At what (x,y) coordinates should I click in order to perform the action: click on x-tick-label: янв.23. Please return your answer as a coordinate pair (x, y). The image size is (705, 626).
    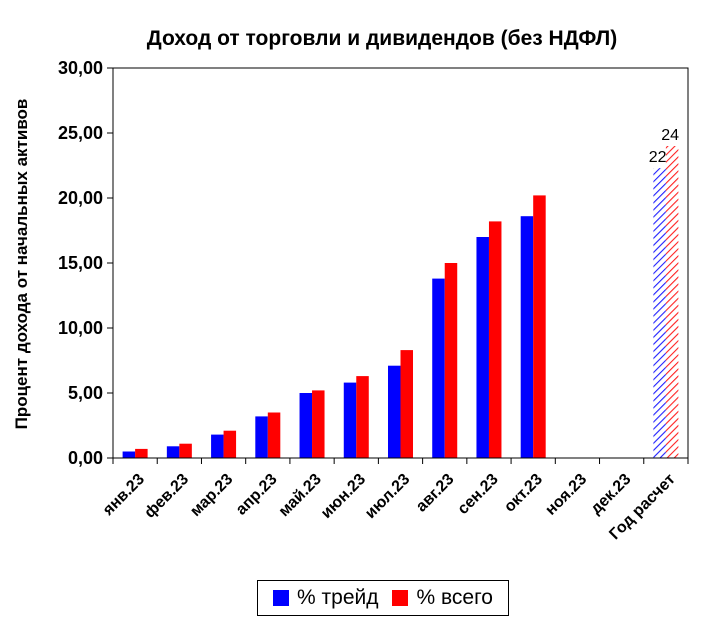
    Looking at the image, I should click on (123, 495).